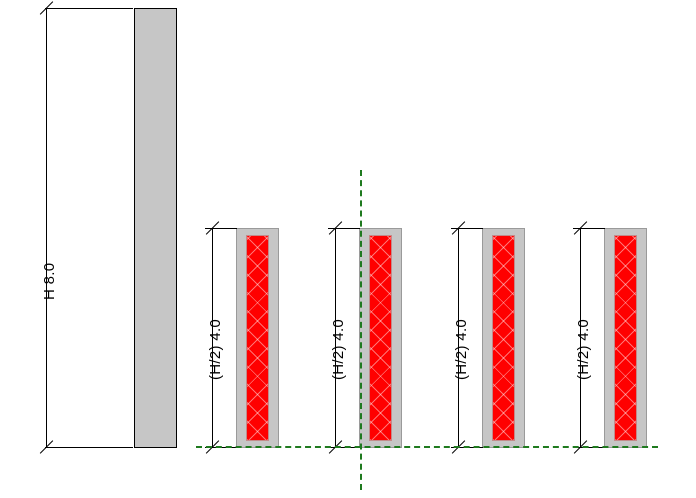 The height and width of the screenshot is (498, 696). Describe the element at coordinates (338, 349) in the screenshot. I see `dim-label-half-2: (H/2) 4.0` at that location.